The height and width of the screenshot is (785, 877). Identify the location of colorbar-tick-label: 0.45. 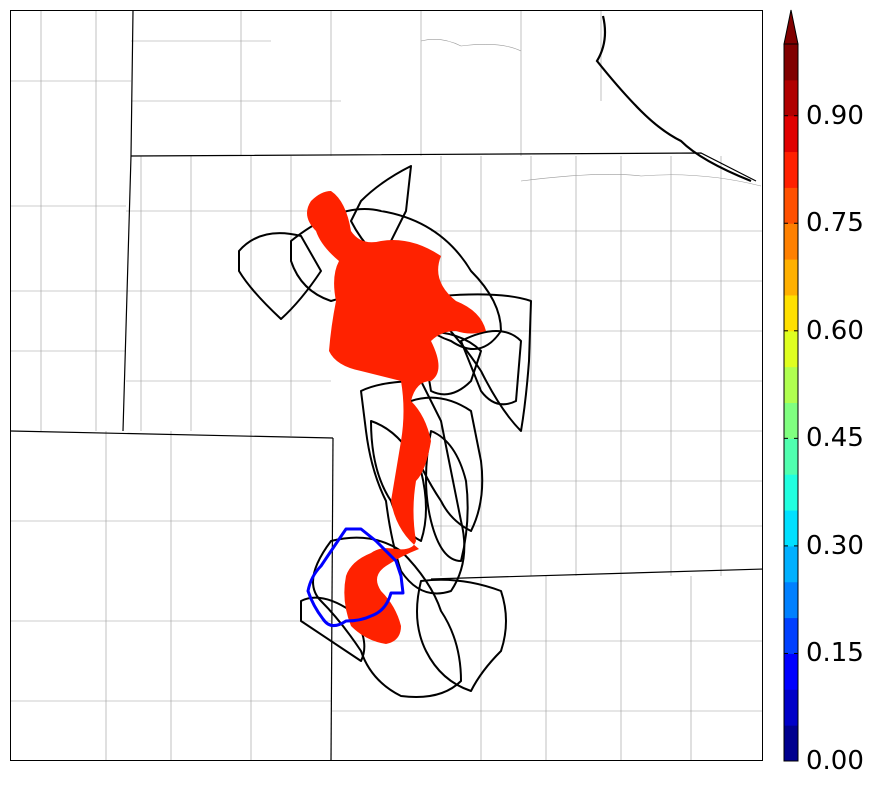
(835, 438).